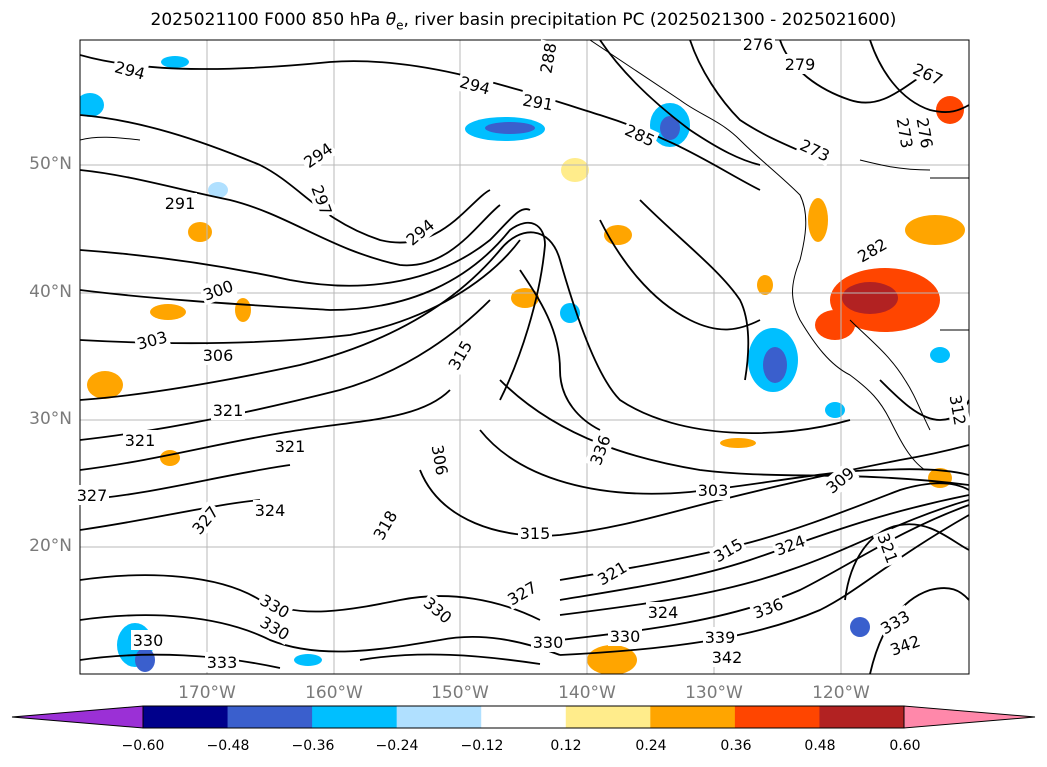 The width and height of the screenshot is (1047, 767). Describe the element at coordinates (482, 746) in the screenshot. I see `colorbar-tick-label: −0.12` at that location.